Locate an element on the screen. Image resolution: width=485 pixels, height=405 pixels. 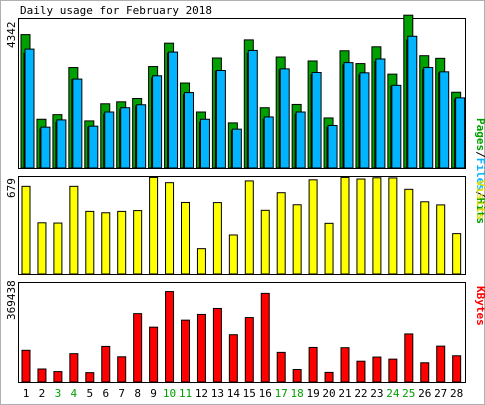
x-tick-label: 13 is located at coordinates (217, 393).